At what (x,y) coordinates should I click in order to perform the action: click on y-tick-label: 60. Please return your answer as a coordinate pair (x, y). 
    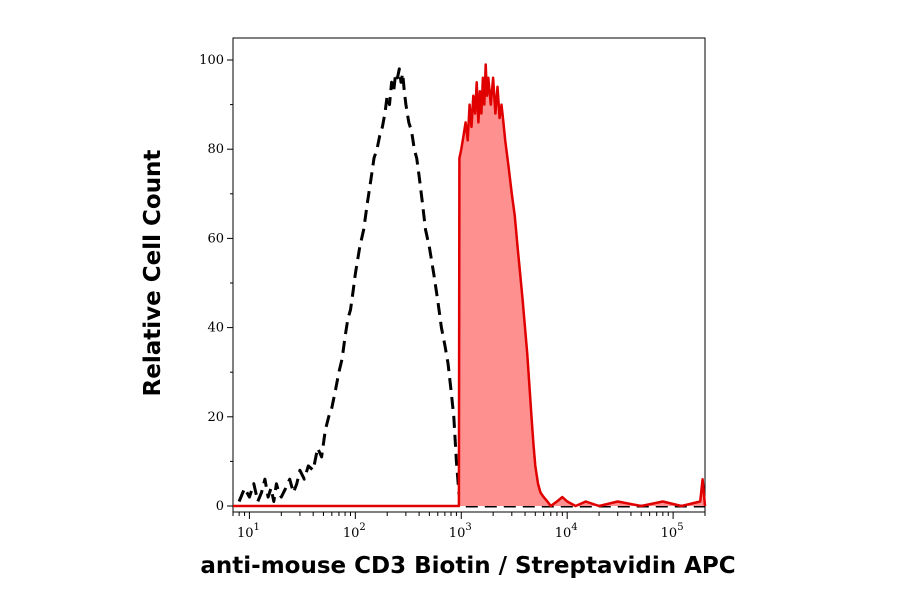
    Looking at the image, I should click on (215, 238).